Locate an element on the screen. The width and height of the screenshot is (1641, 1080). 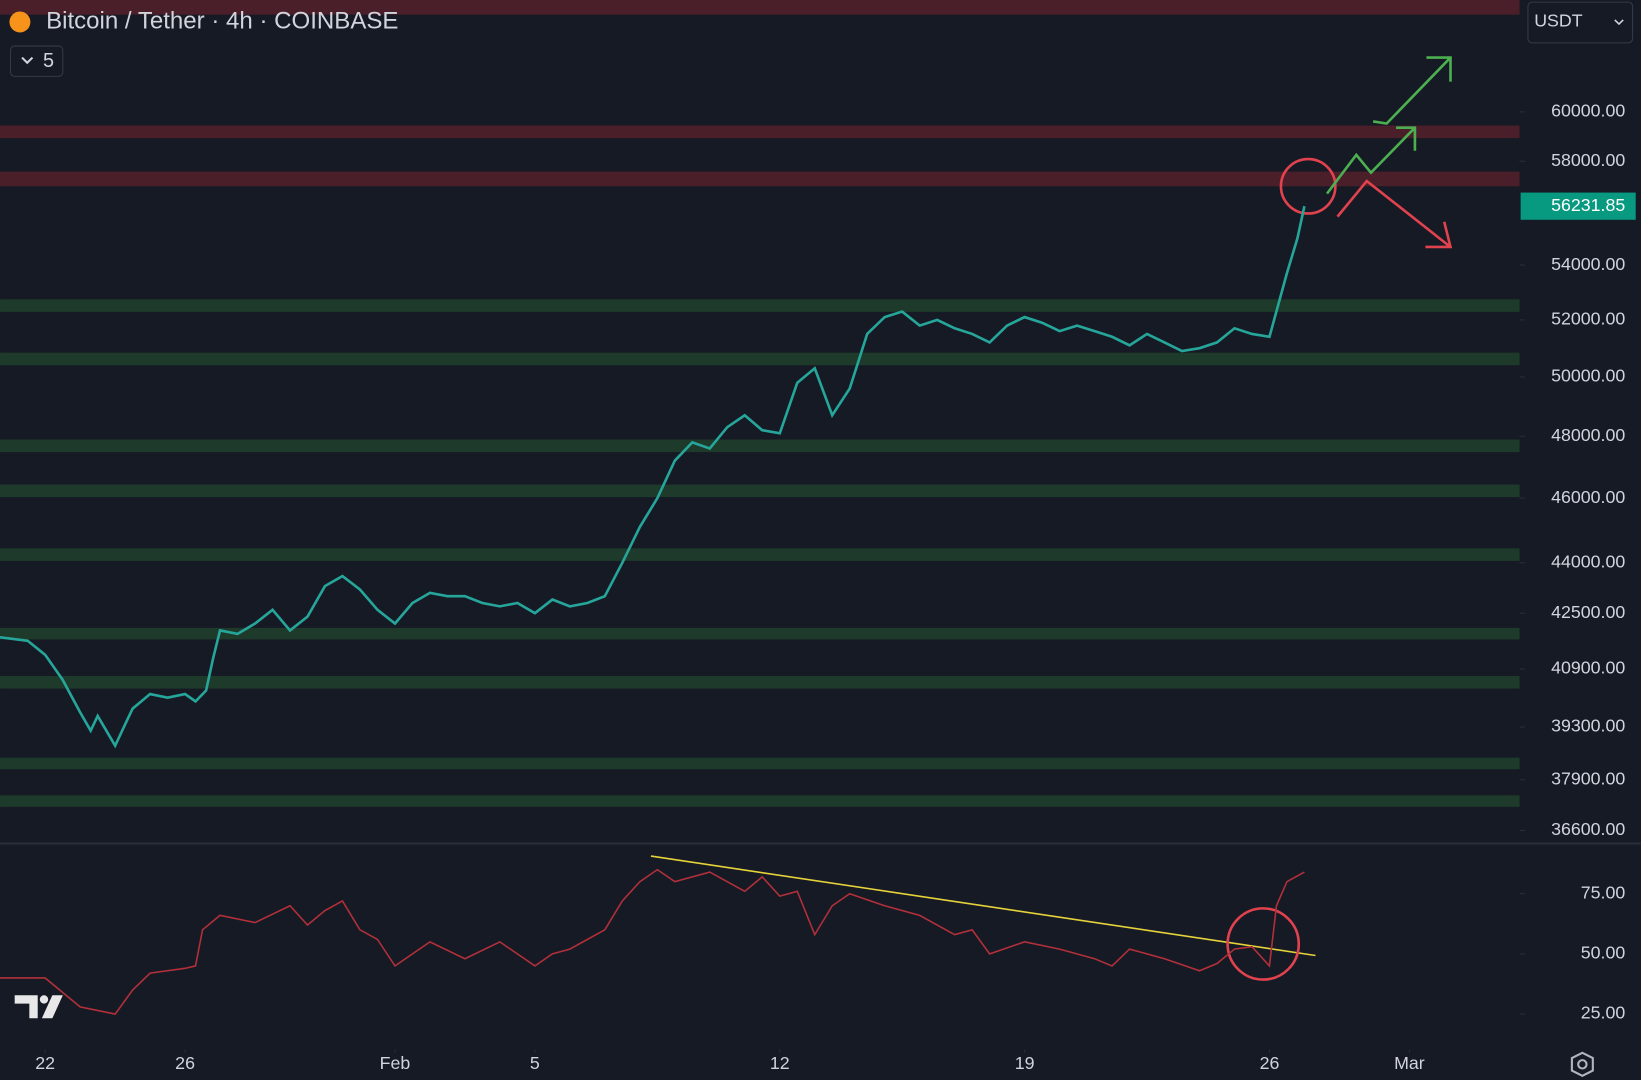
settings-icon is located at coordinates (1582, 1064).